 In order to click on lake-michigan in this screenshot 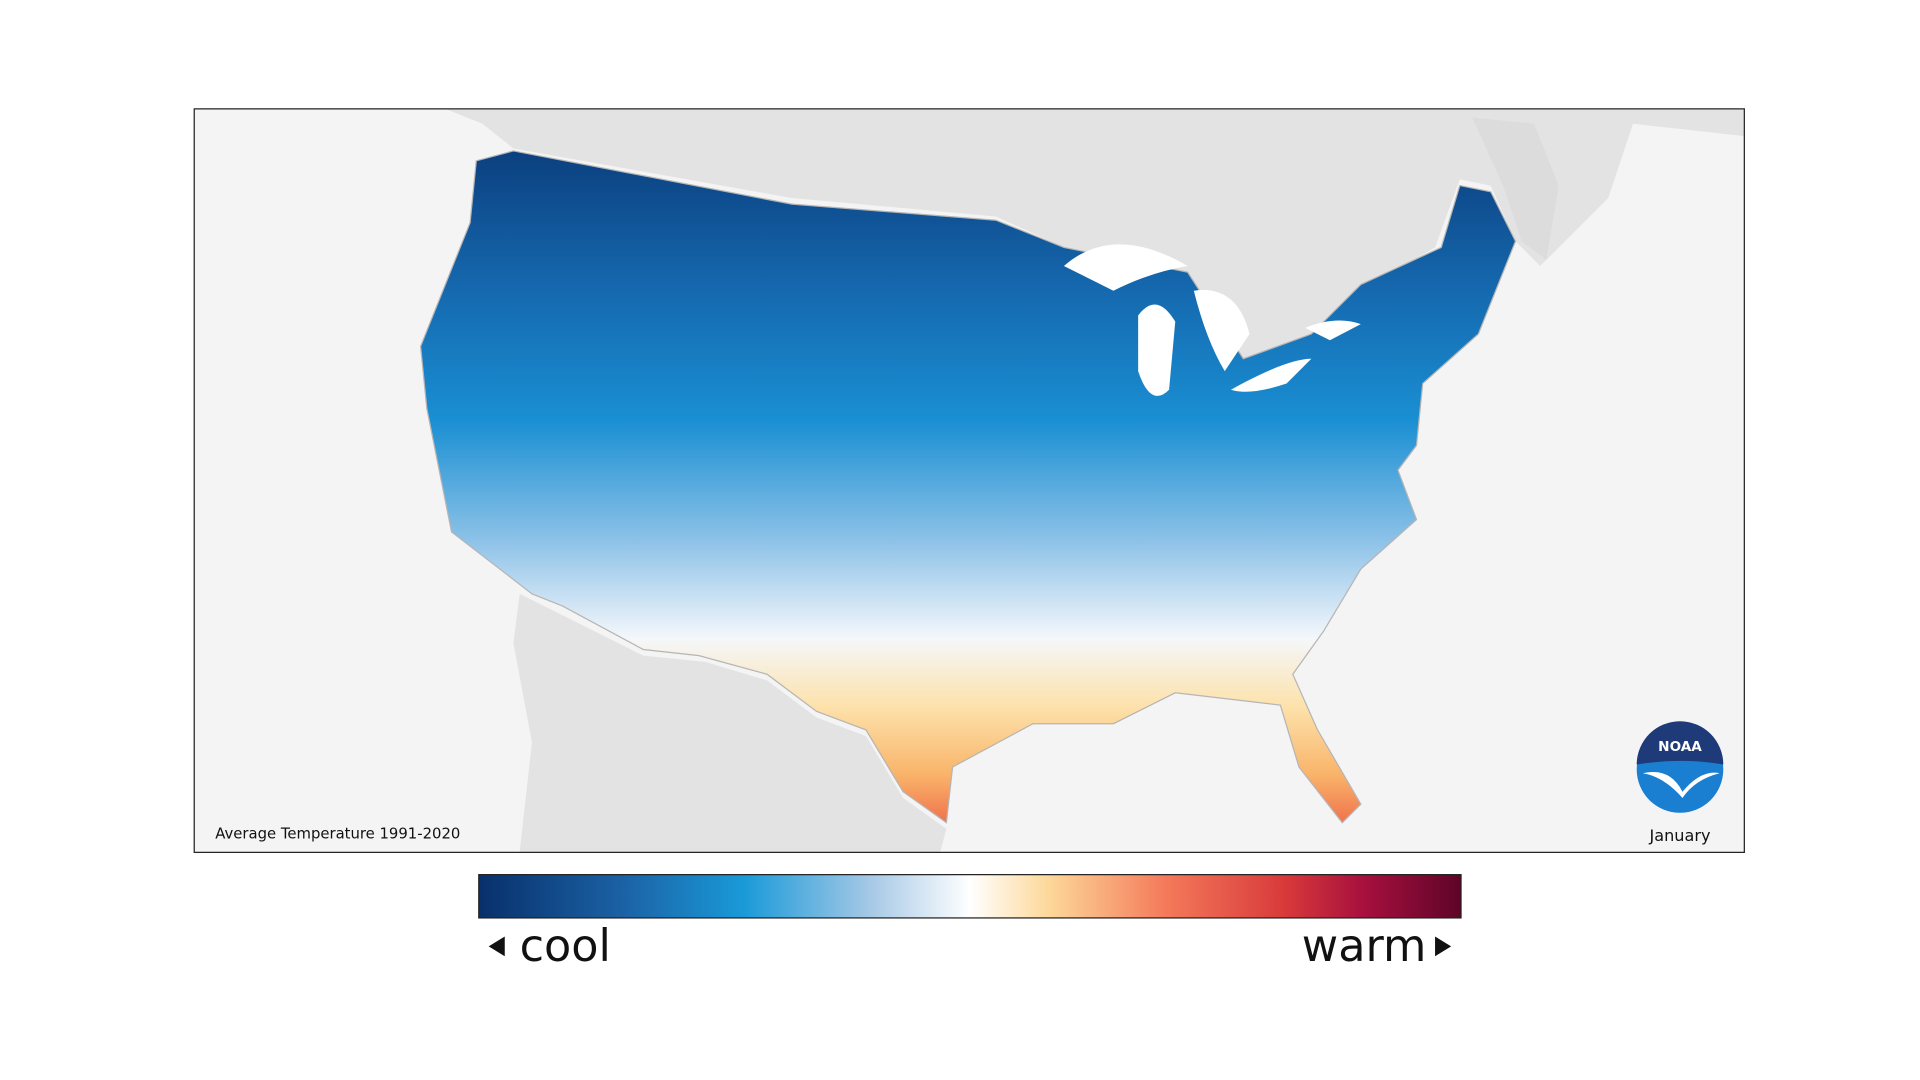, I will do `click(1157, 350)`.